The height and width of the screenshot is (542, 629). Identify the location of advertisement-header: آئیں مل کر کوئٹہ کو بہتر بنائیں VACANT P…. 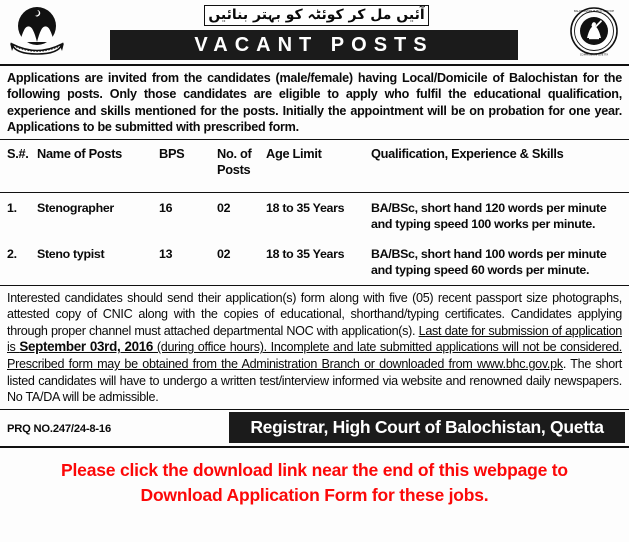
(314, 33).